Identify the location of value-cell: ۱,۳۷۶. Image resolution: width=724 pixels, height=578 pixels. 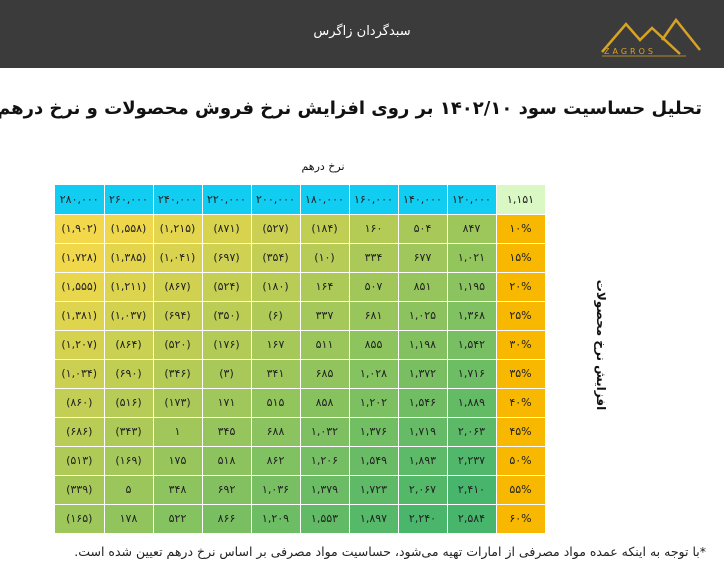
(374, 432).